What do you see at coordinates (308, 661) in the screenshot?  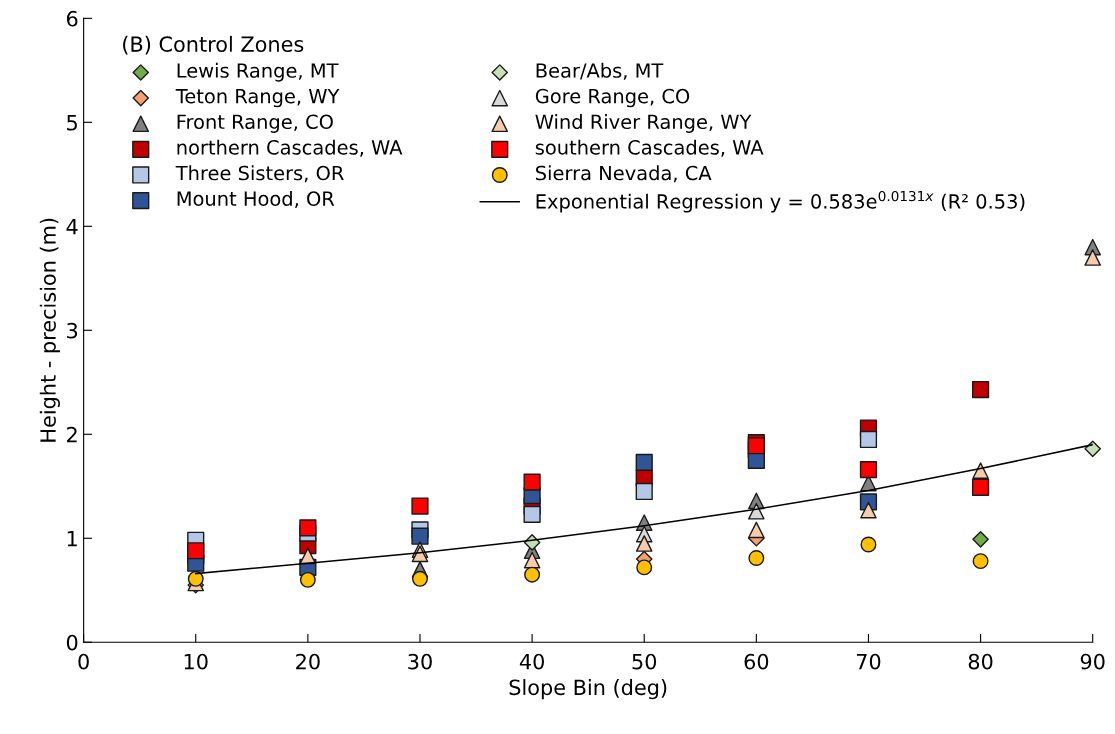 I see `x-tick-label: 20` at bounding box center [308, 661].